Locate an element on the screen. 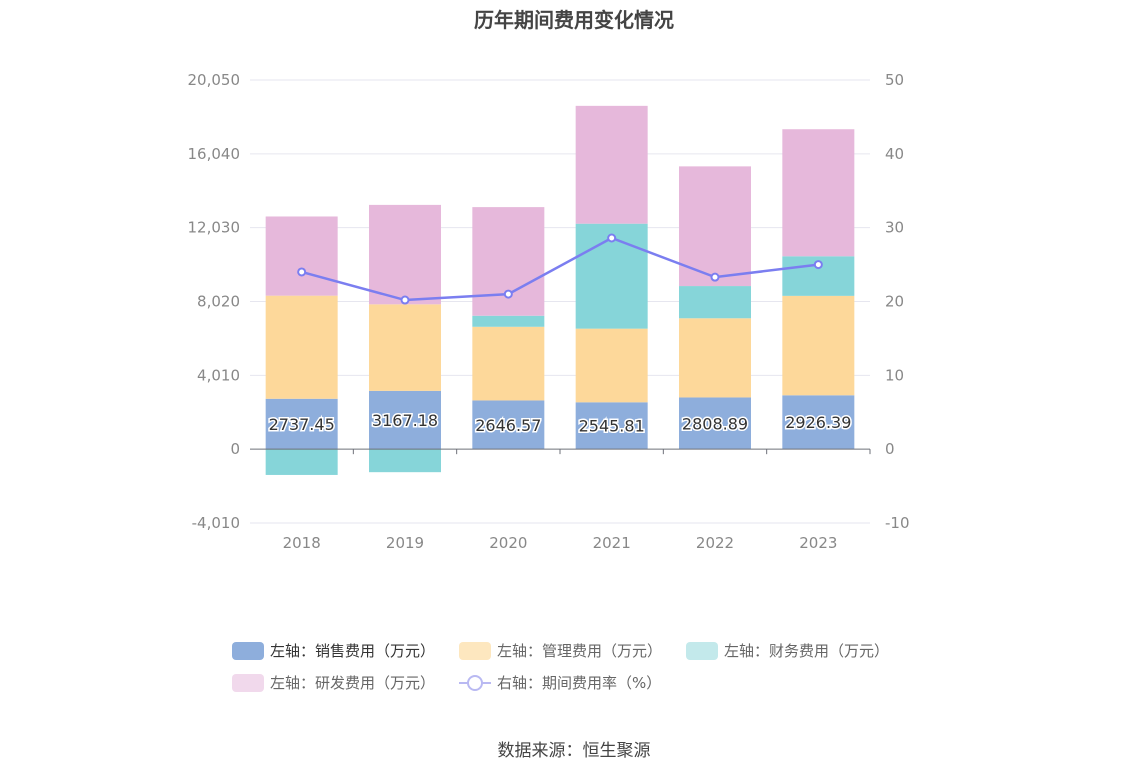  left-axis-tick-label: 12,030 is located at coordinates (214, 228).